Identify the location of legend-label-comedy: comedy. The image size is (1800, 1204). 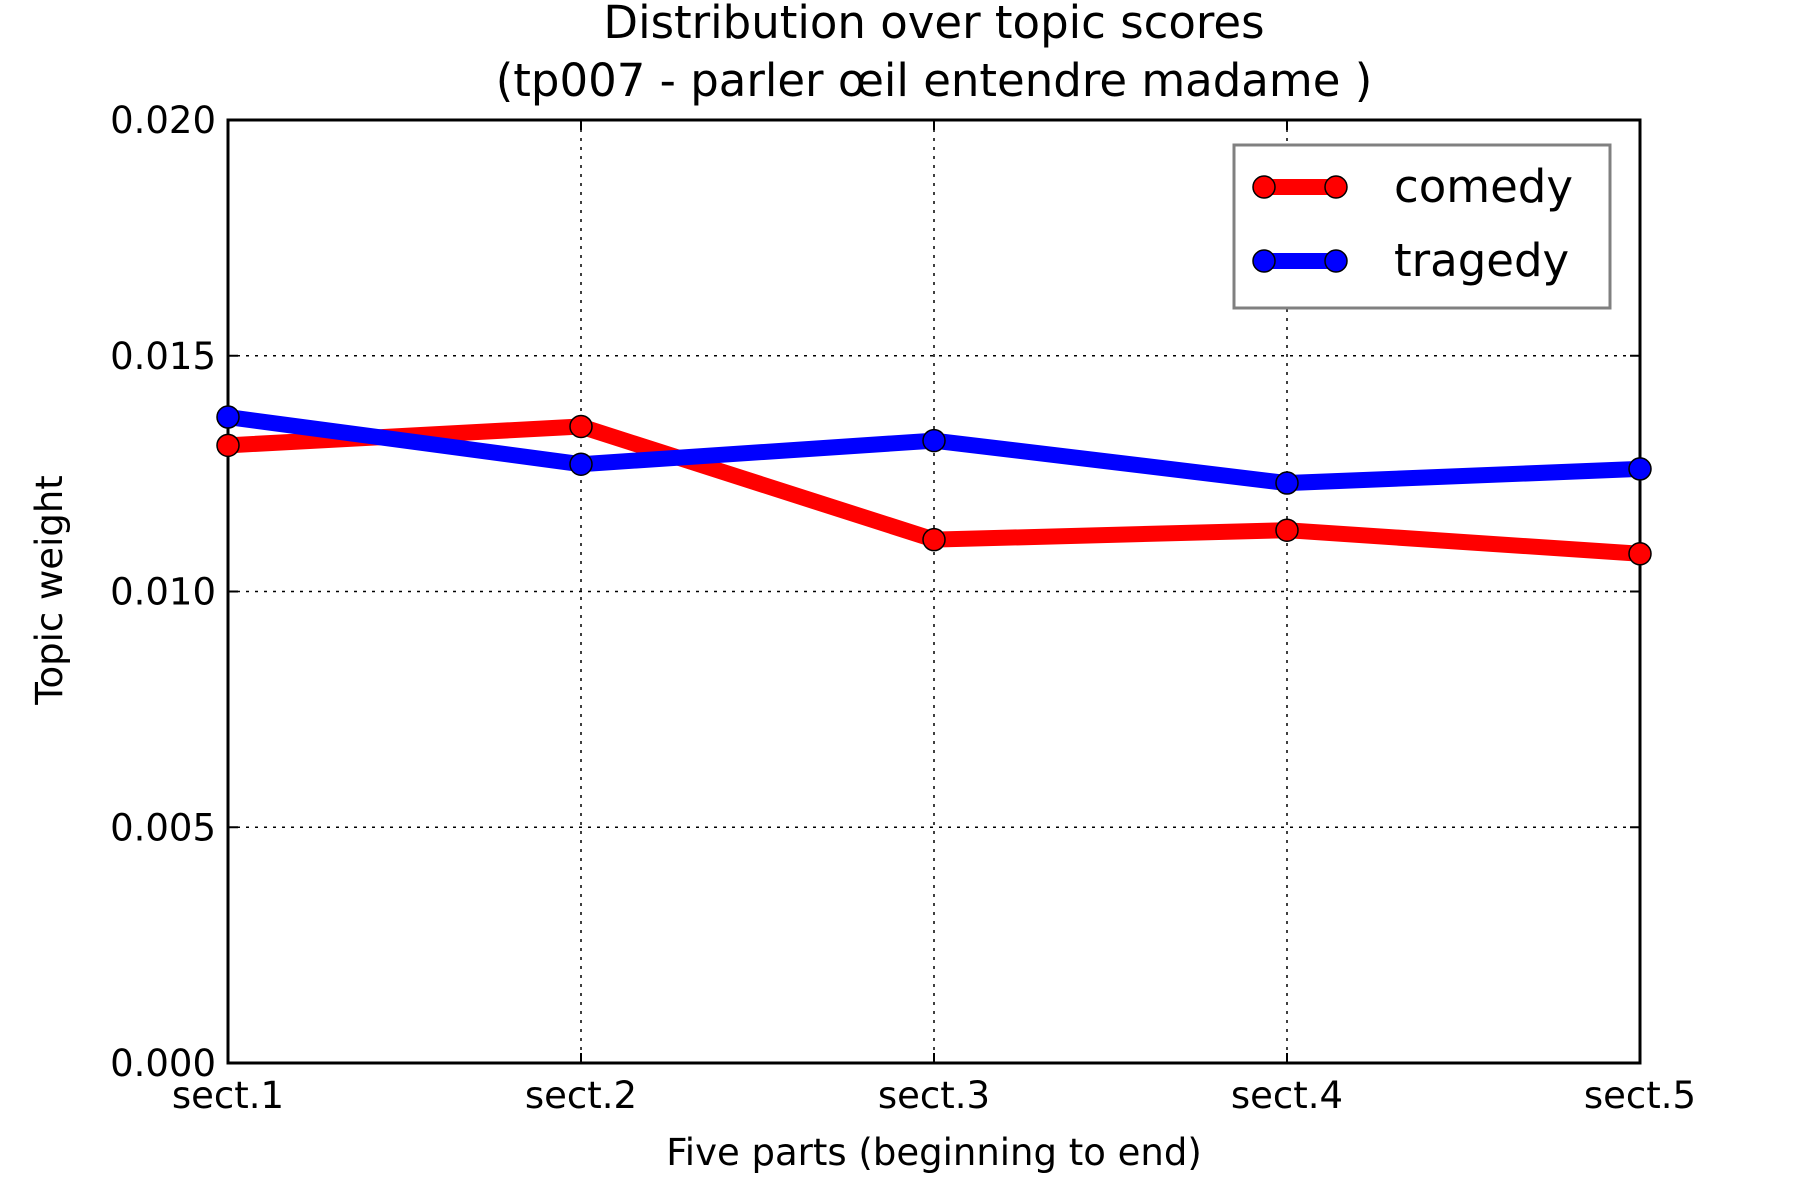
(1483, 186).